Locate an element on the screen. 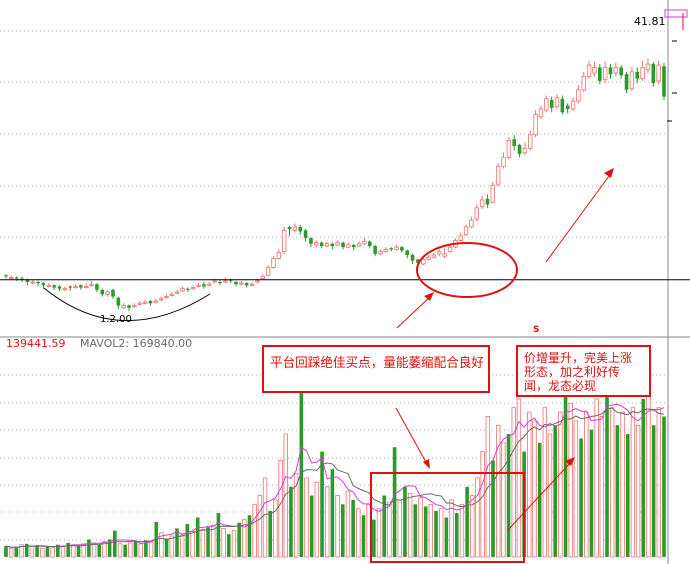 The width and height of the screenshot is (690, 564). volume-shrink-box is located at coordinates (447, 517).